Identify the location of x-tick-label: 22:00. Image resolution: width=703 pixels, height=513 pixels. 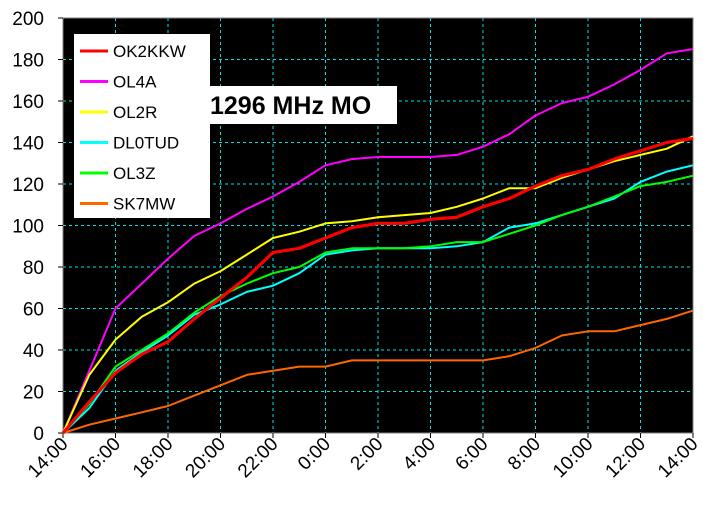
(258, 458).